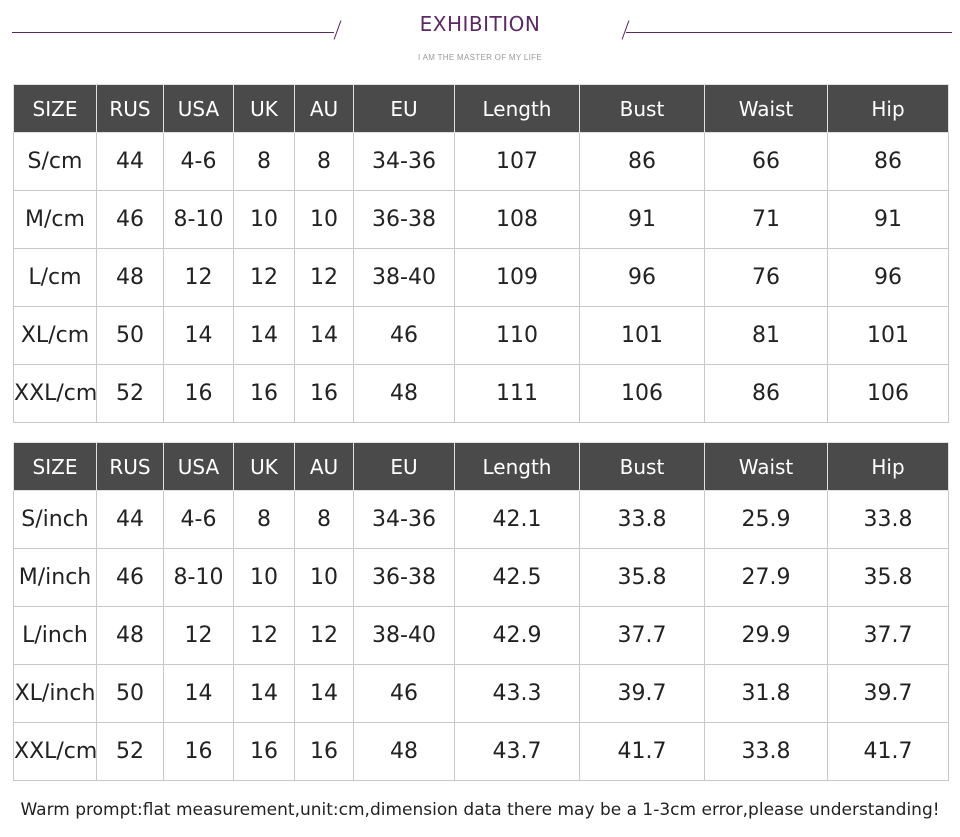 This screenshot has width=960, height=837. I want to click on table-cell: 35.8, so click(888, 577).